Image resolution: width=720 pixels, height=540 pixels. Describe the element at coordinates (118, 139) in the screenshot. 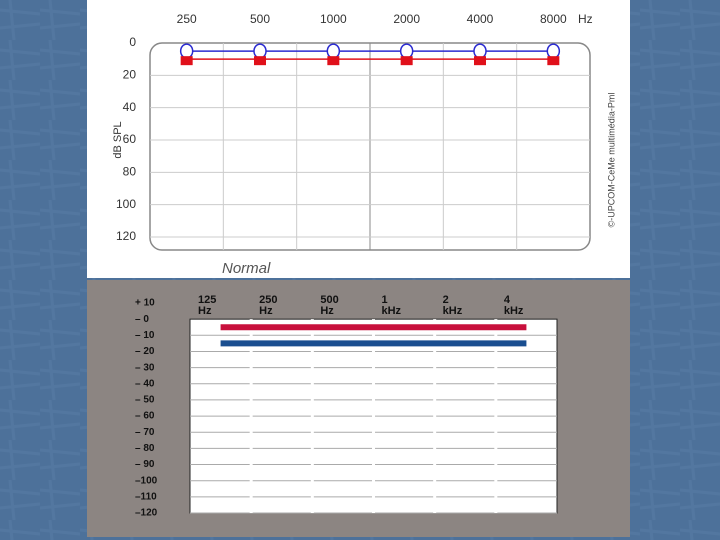

I see `y-axis-label: dB SPL` at that location.